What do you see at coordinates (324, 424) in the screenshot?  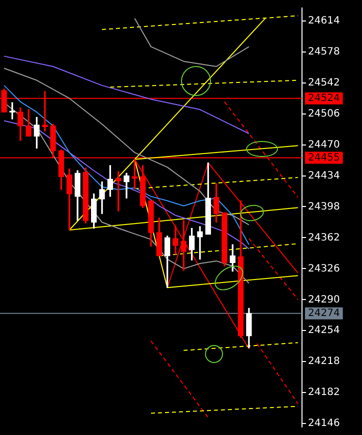 I see `y-tick-label: 24146` at bounding box center [324, 424].